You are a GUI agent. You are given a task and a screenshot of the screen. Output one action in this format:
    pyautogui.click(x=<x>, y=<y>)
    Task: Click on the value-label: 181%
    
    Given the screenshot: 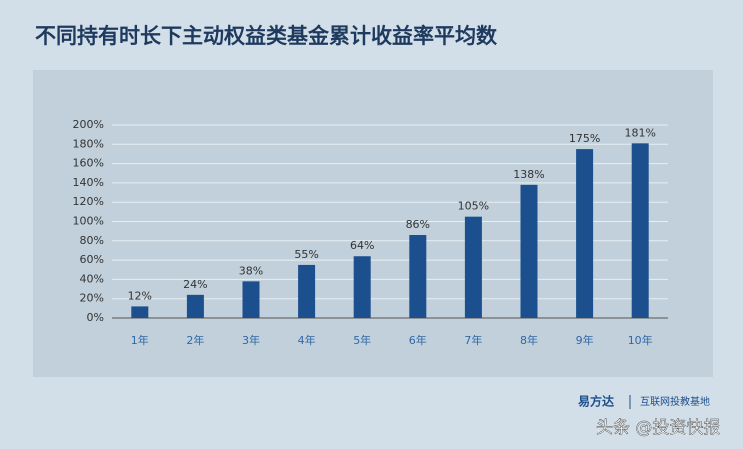 What is the action you would take?
    pyautogui.click(x=639, y=132)
    